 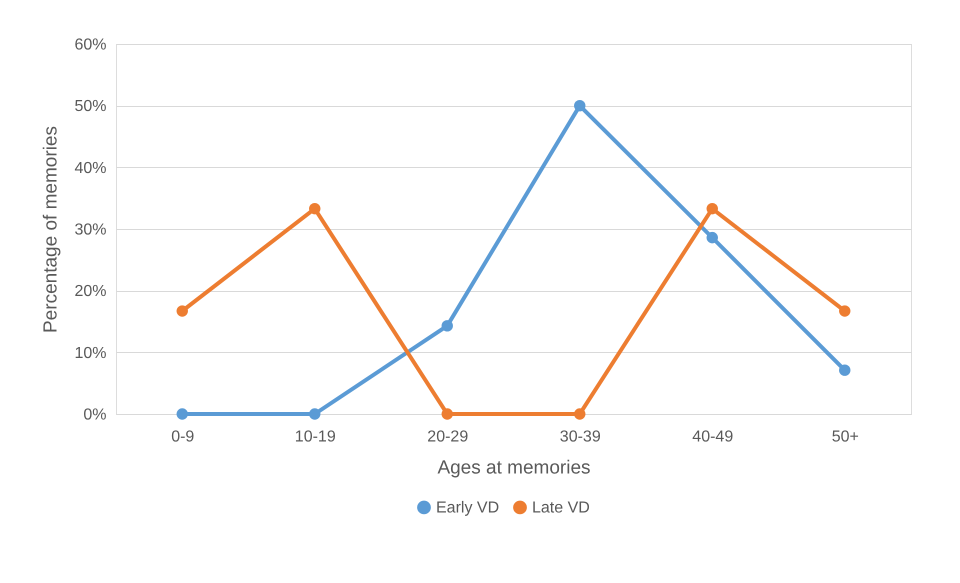 I want to click on x-tick-label: 30-39, so click(x=580, y=437).